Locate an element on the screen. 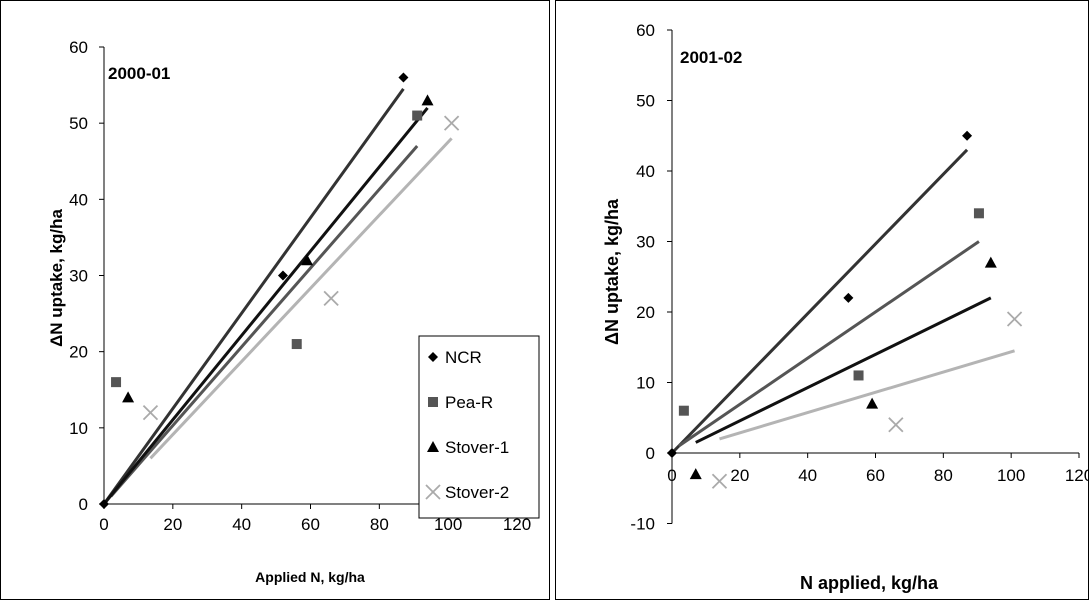 This screenshot has width=1089, height=600. trendline-pea-r is located at coordinates (828, 344).